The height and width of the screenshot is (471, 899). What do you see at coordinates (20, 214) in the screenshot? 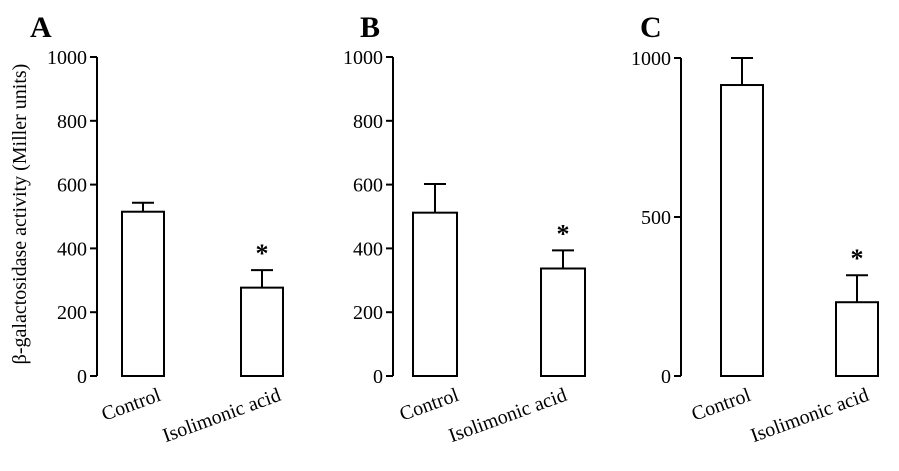
I see `y-axis-label: β-galactosidase activity (Miller units)` at bounding box center [20, 214].